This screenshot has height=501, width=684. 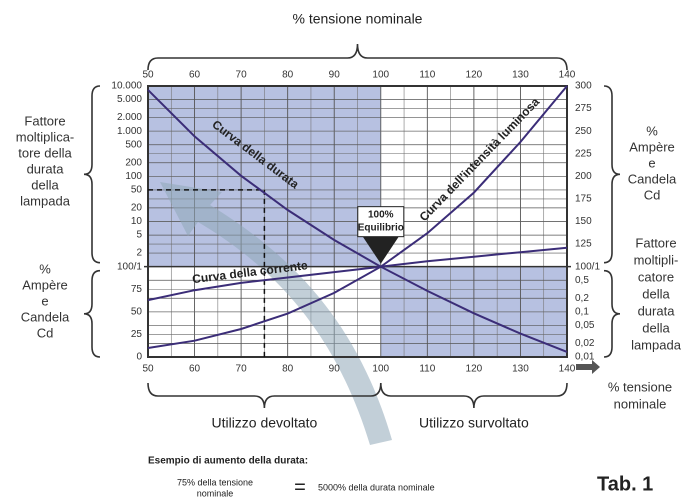 What do you see at coordinates (45, 200) in the screenshot?
I see `axis-label: lampada` at bounding box center [45, 200].